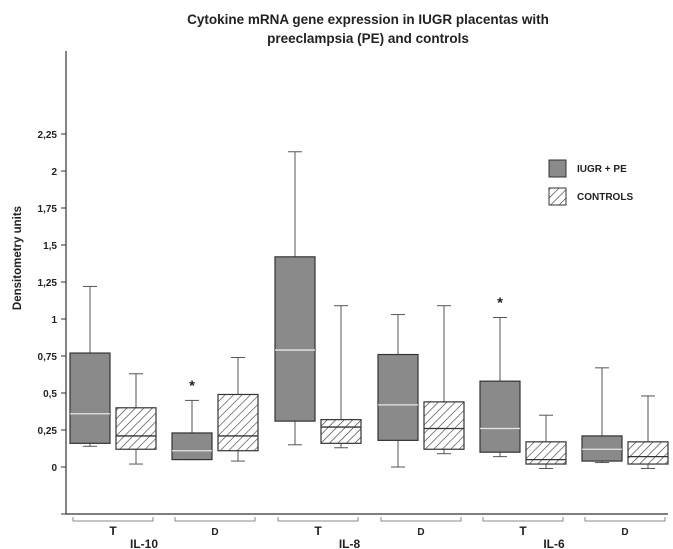 The width and height of the screenshot is (673, 549). What do you see at coordinates (50, 246) in the screenshot?
I see `y-tick-label: 1,5` at bounding box center [50, 246].